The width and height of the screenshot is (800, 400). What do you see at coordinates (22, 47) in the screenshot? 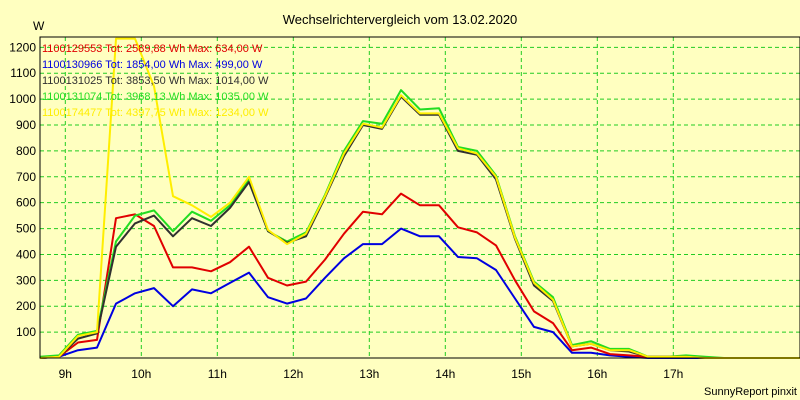
I see `y-tick-label-1200: 1200` at bounding box center [22, 47].